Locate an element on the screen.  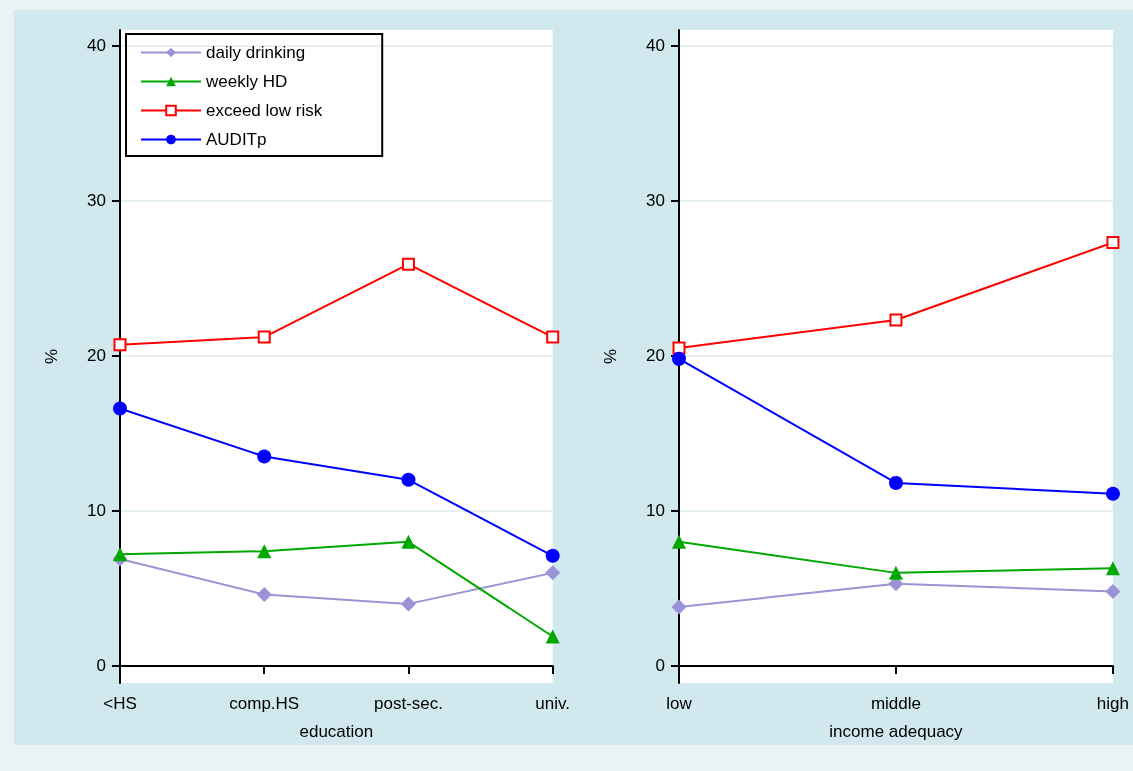
x-tick-label: low is located at coordinates (679, 703).